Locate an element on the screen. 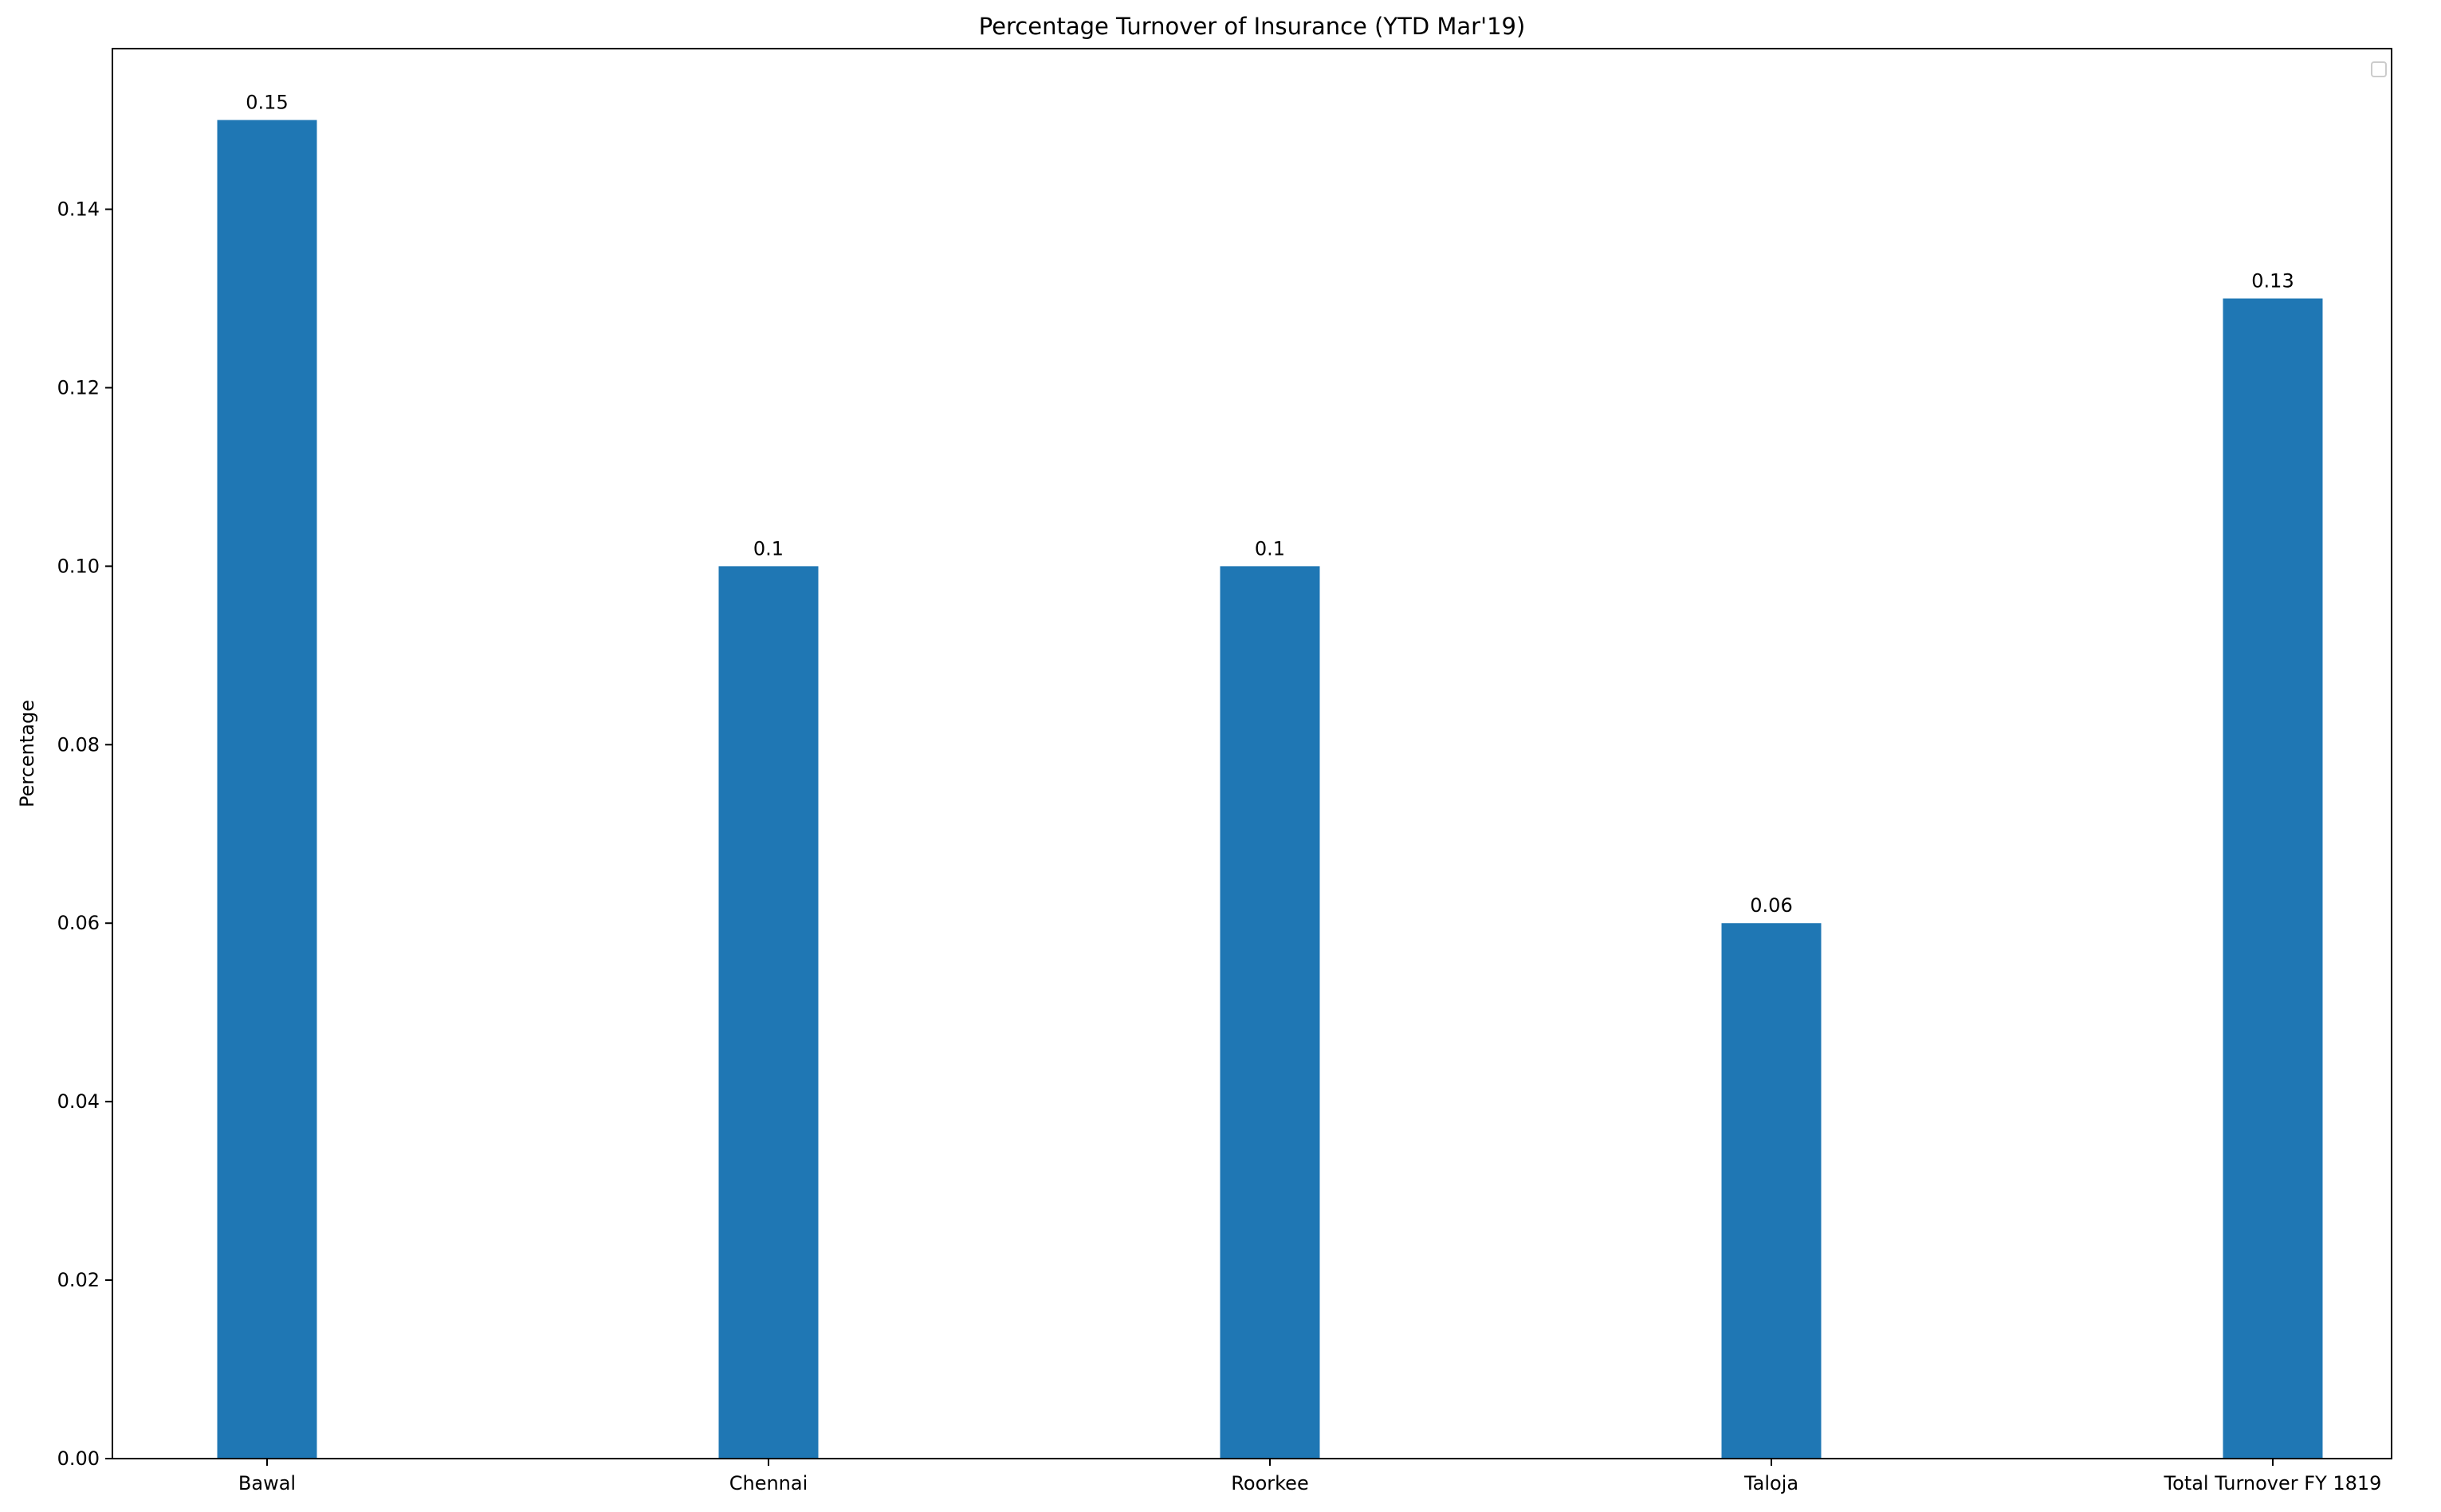 The image size is (2441, 1512). bar-chennai is located at coordinates (769, 1012).